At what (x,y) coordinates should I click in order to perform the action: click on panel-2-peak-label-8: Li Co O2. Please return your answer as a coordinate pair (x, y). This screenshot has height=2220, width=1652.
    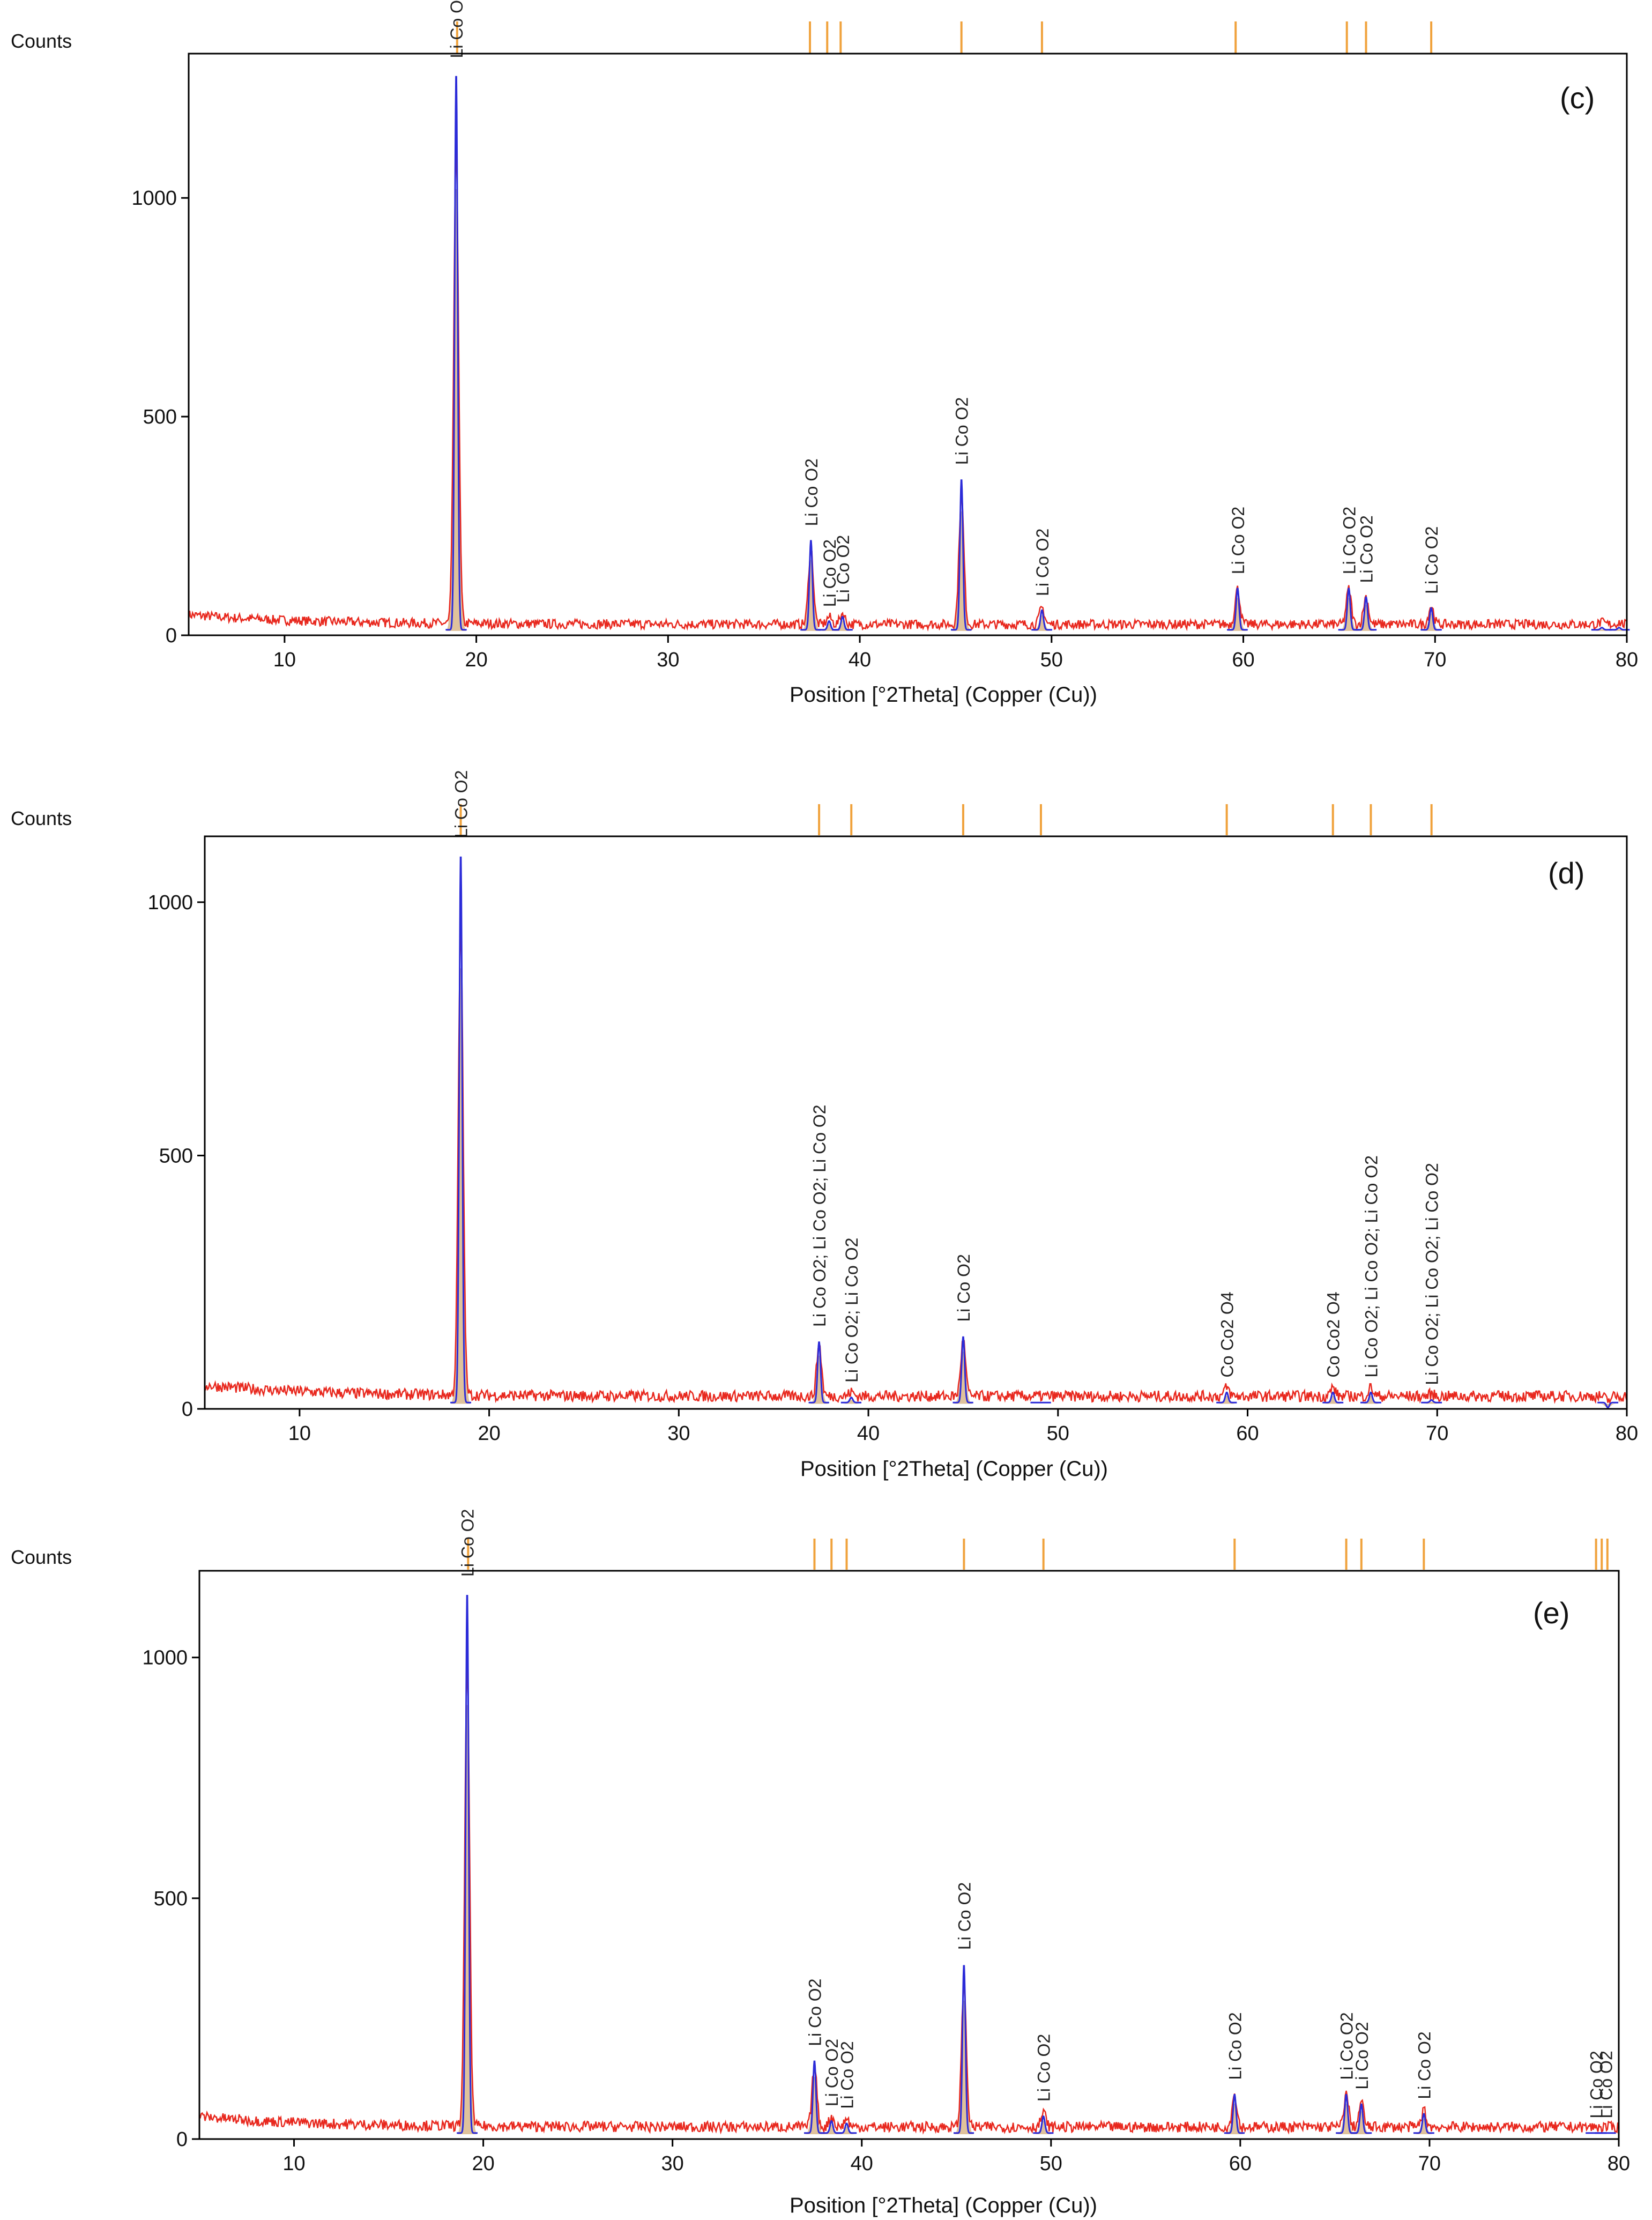
    Looking at the image, I should click on (1362, 2055).